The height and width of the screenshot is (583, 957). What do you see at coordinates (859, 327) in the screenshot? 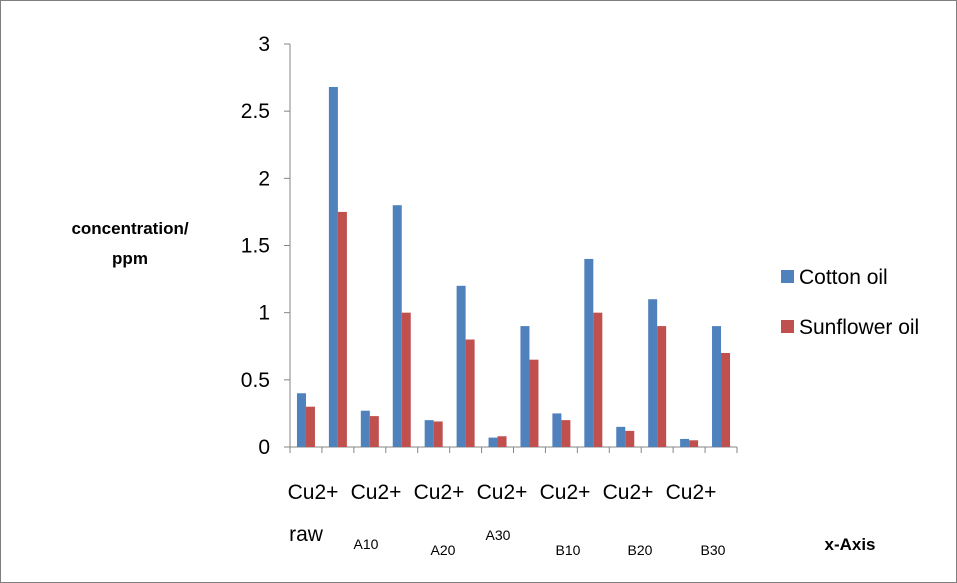
I see `legend-label: Sunflower oil` at bounding box center [859, 327].